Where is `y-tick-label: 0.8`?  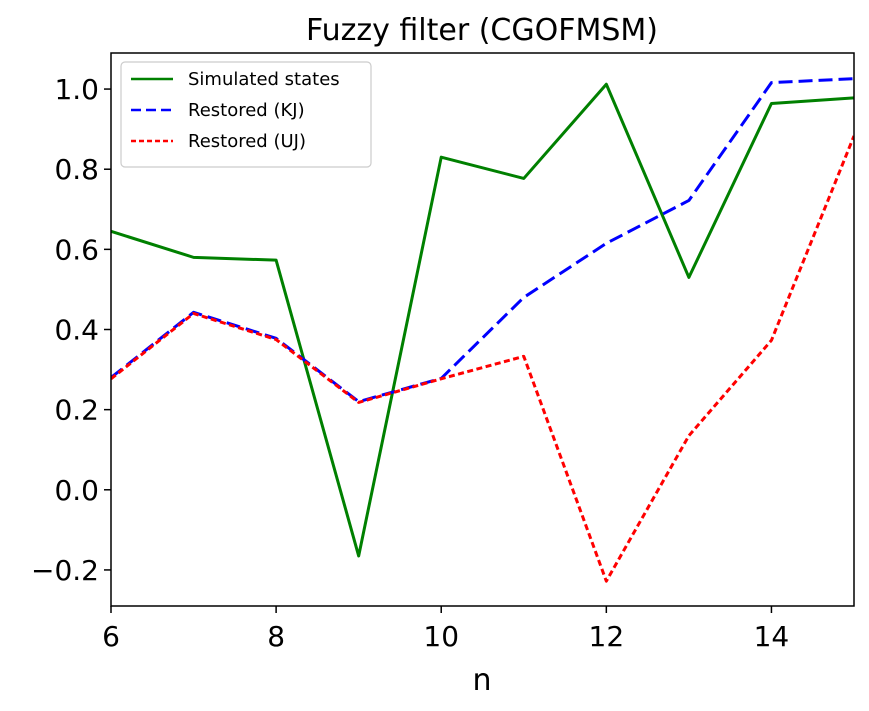 y-tick-label: 0.8 is located at coordinates (76, 169).